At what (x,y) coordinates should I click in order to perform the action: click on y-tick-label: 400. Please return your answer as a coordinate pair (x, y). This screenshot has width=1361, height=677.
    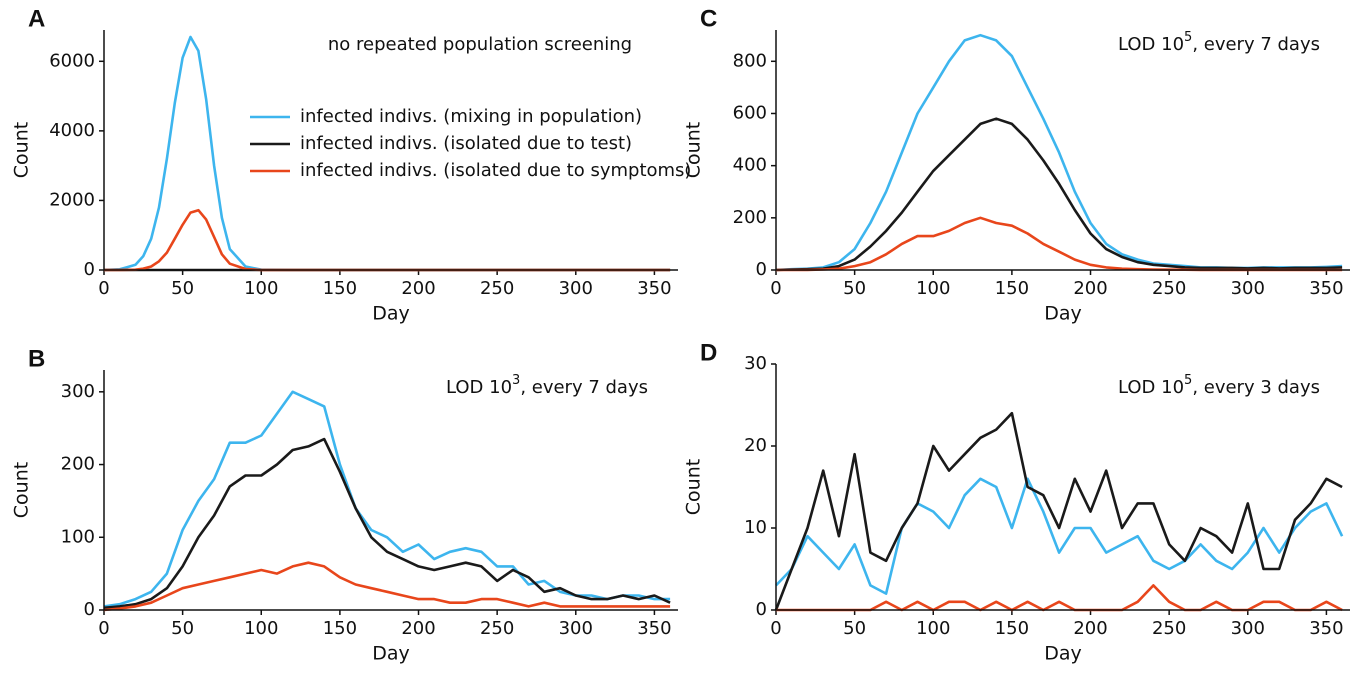
    Looking at the image, I should click on (750, 165).